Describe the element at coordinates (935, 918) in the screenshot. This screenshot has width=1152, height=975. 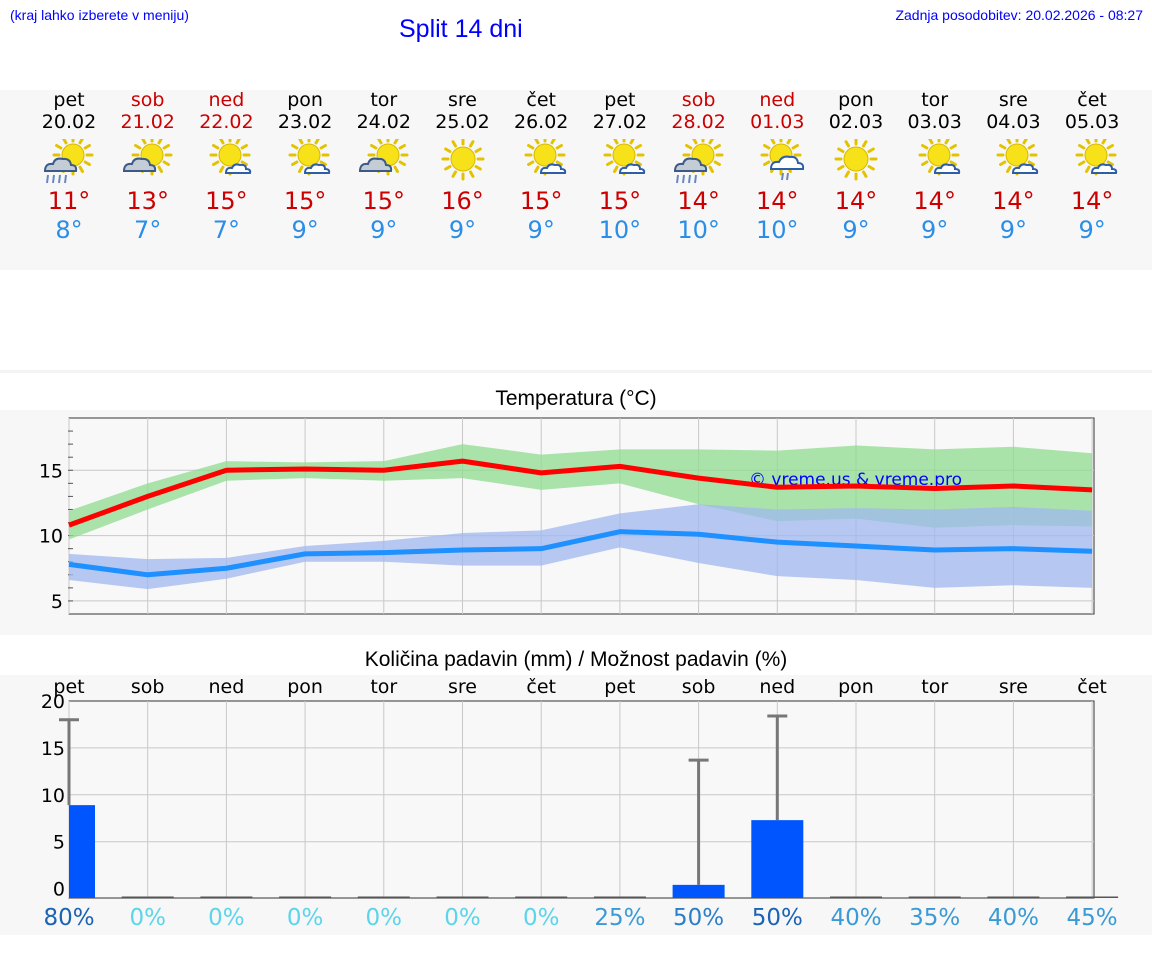
I see `precip-chance: 35%` at that location.